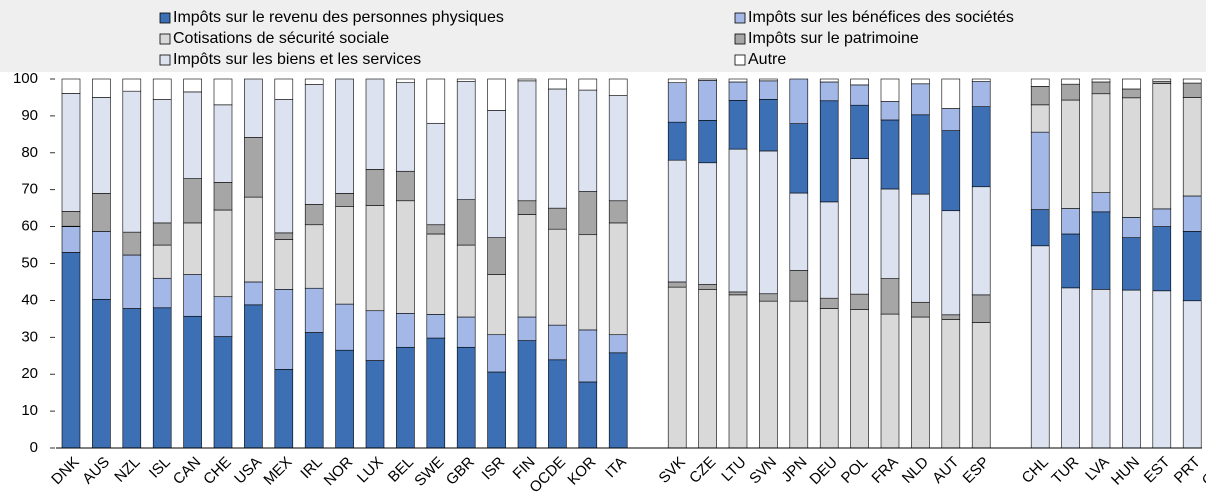 This screenshot has width=1206, height=499. Describe the element at coordinates (733, 469) in the screenshot. I see `x-tick-label: LTU` at that location.